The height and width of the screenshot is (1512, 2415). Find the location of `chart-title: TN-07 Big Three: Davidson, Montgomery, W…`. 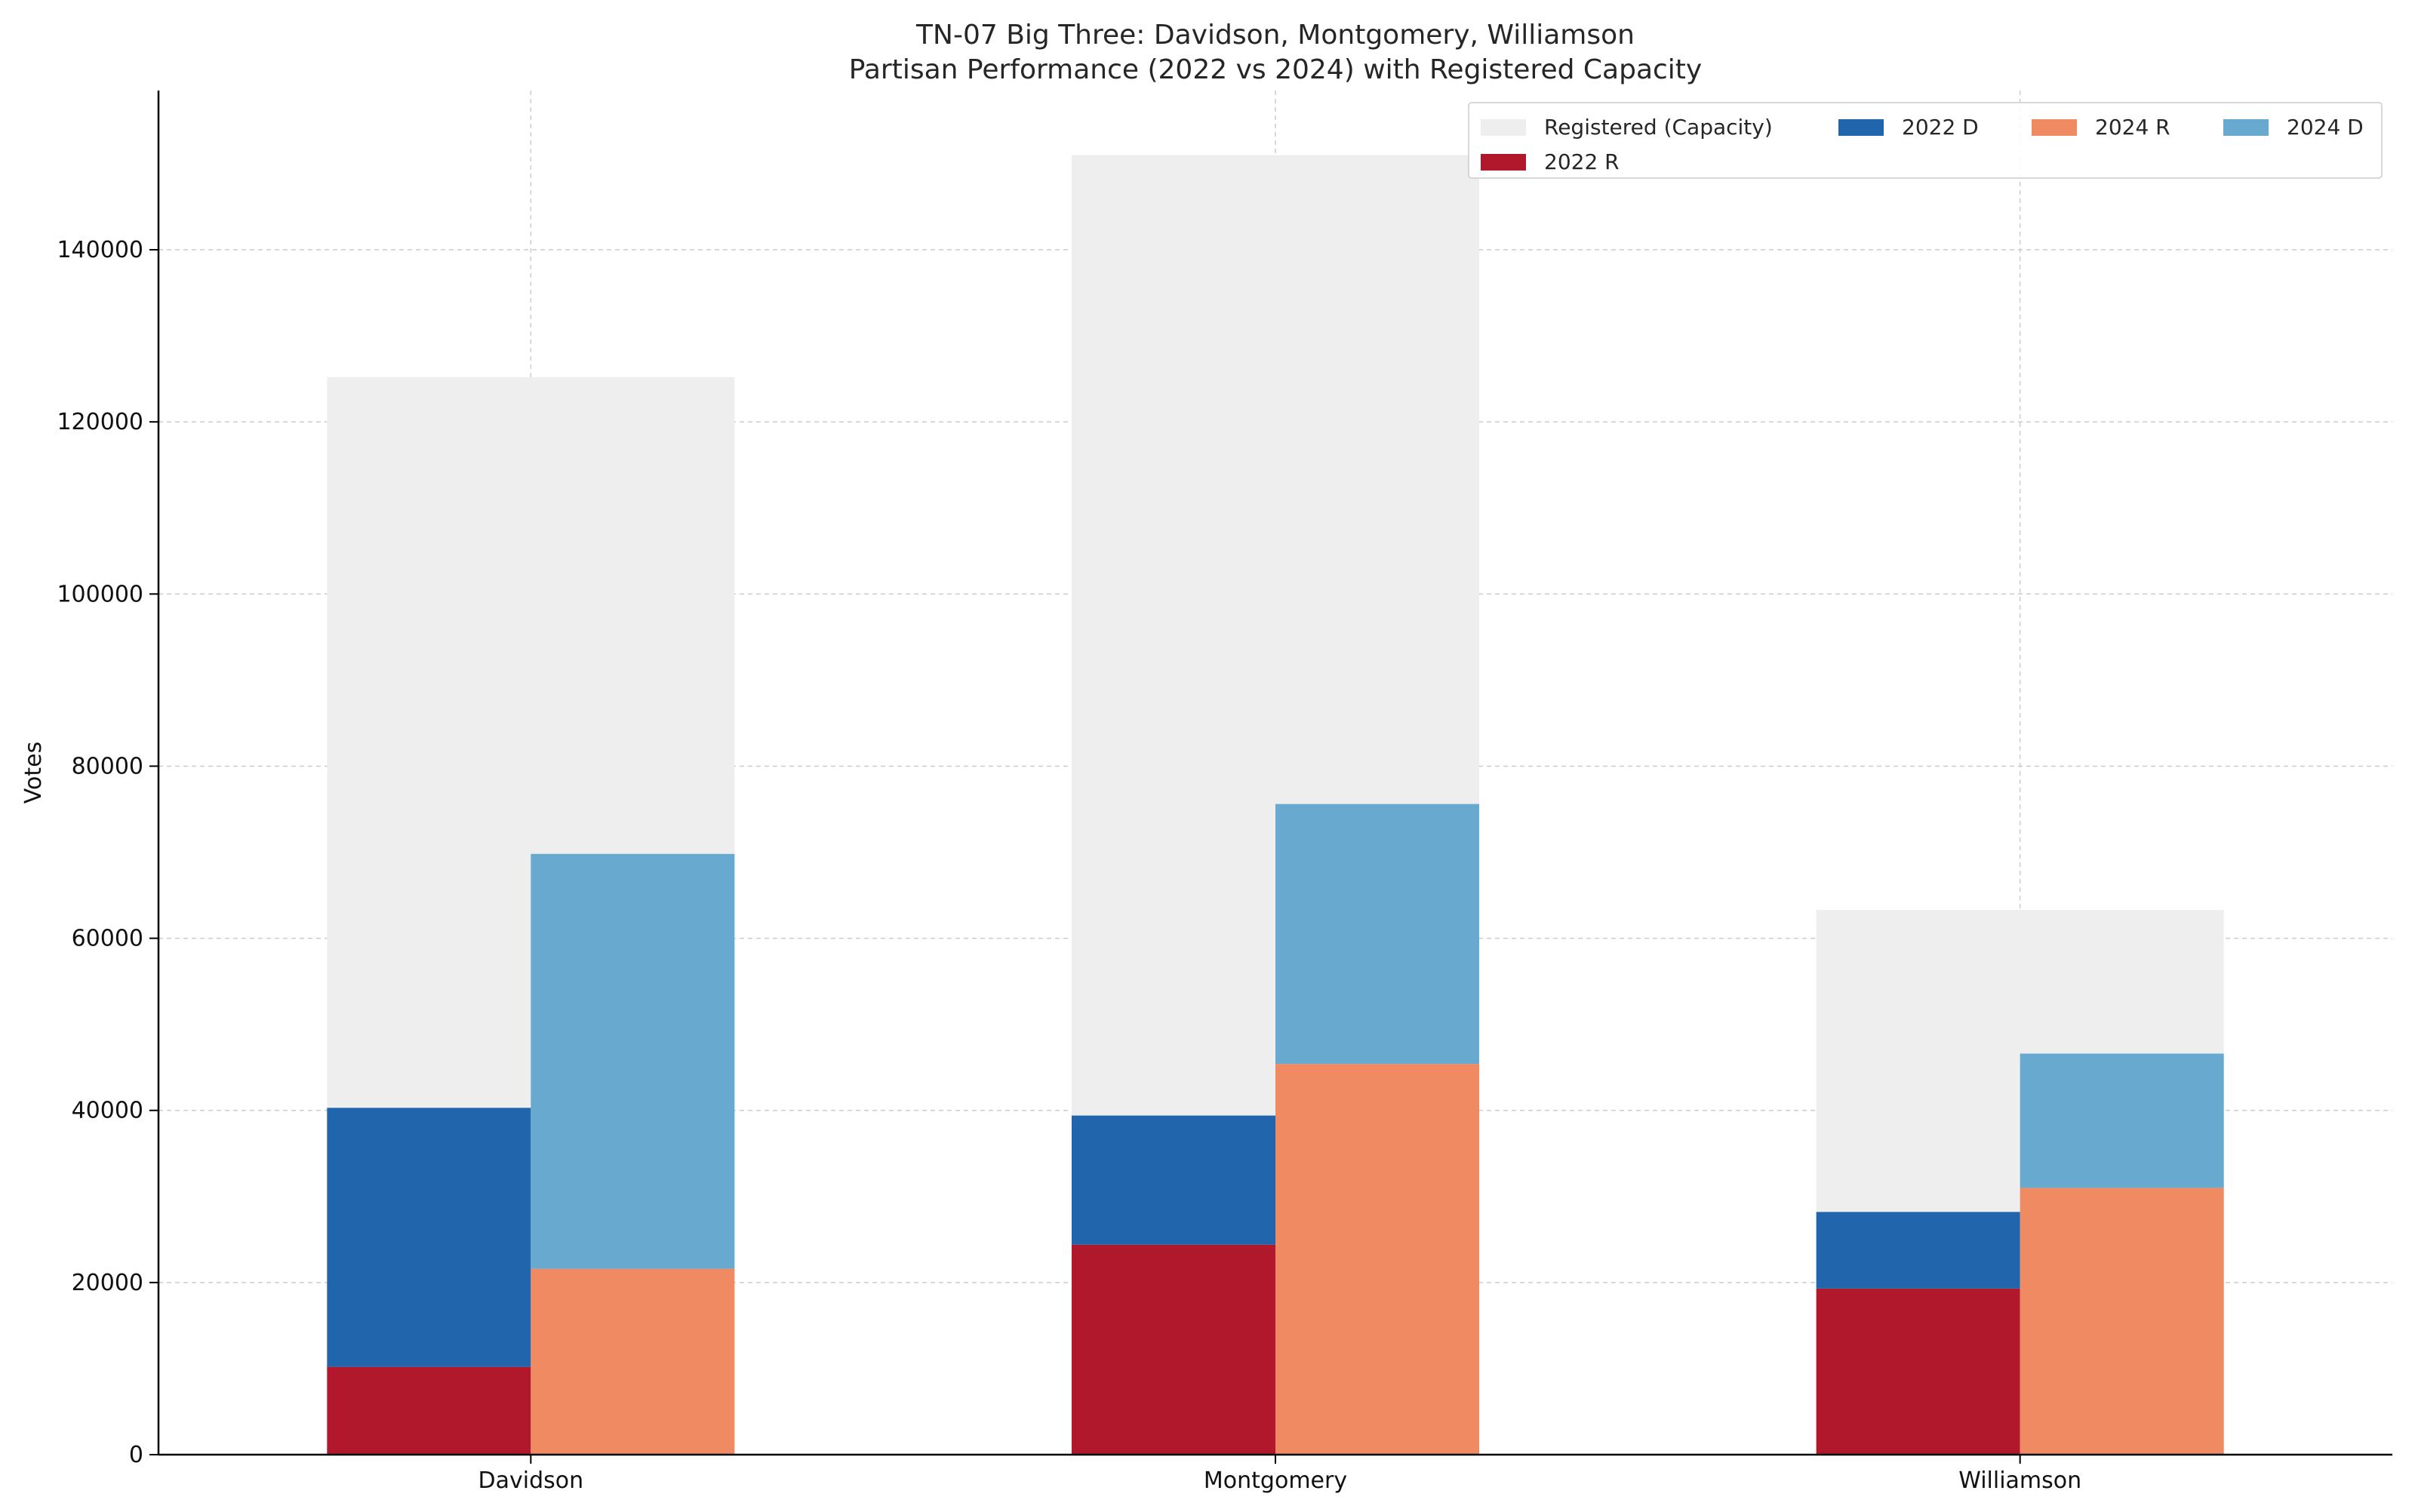

chart-title: TN-07 Big Three: Davidson, Montgomery, W… is located at coordinates (1275, 35).